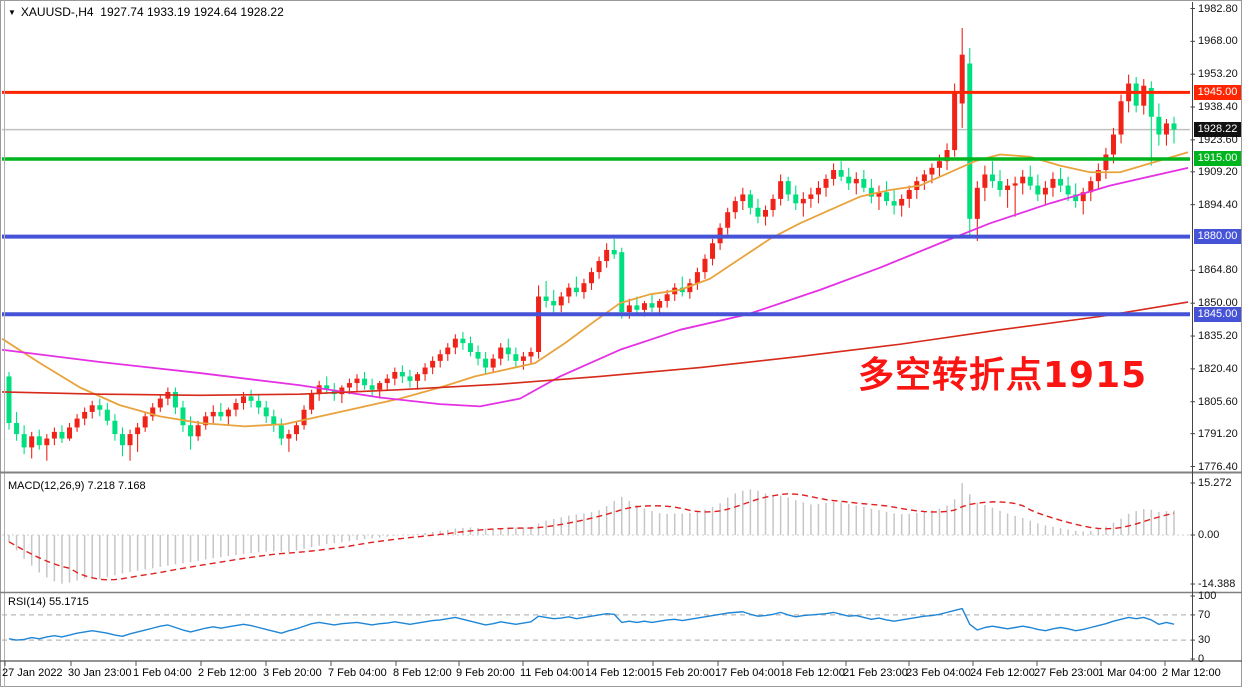 The width and height of the screenshot is (1242, 687). Describe the element at coordinates (1002, 673) in the screenshot. I see `date-tick-label: 24 Feb 12:00` at that location.